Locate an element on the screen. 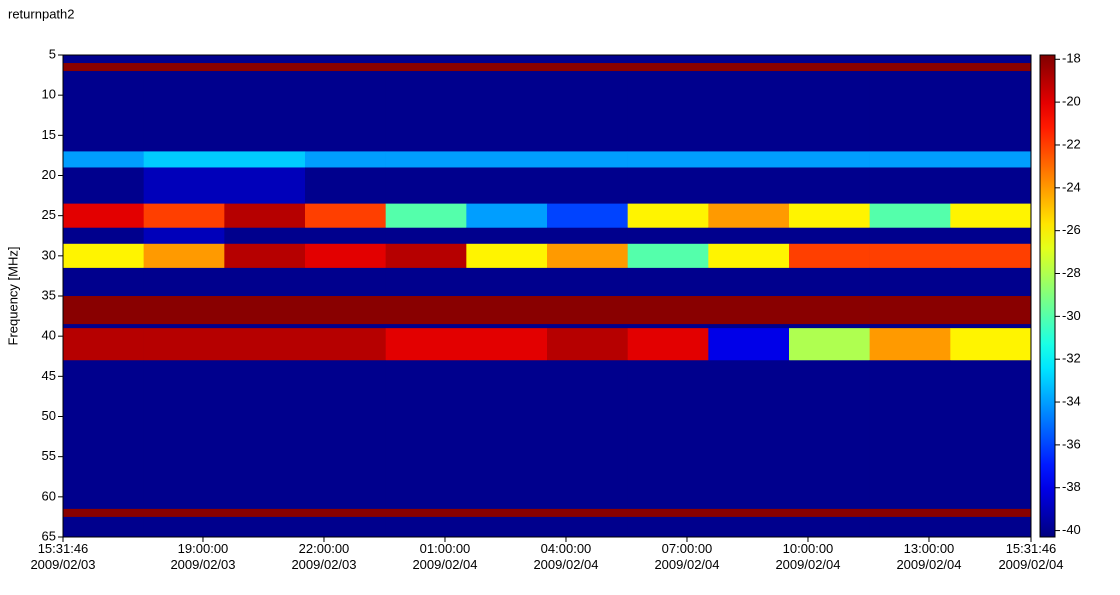 This screenshot has width=1120, height=595. colorbar-tick-label: -36 is located at coordinates (1071, 443).